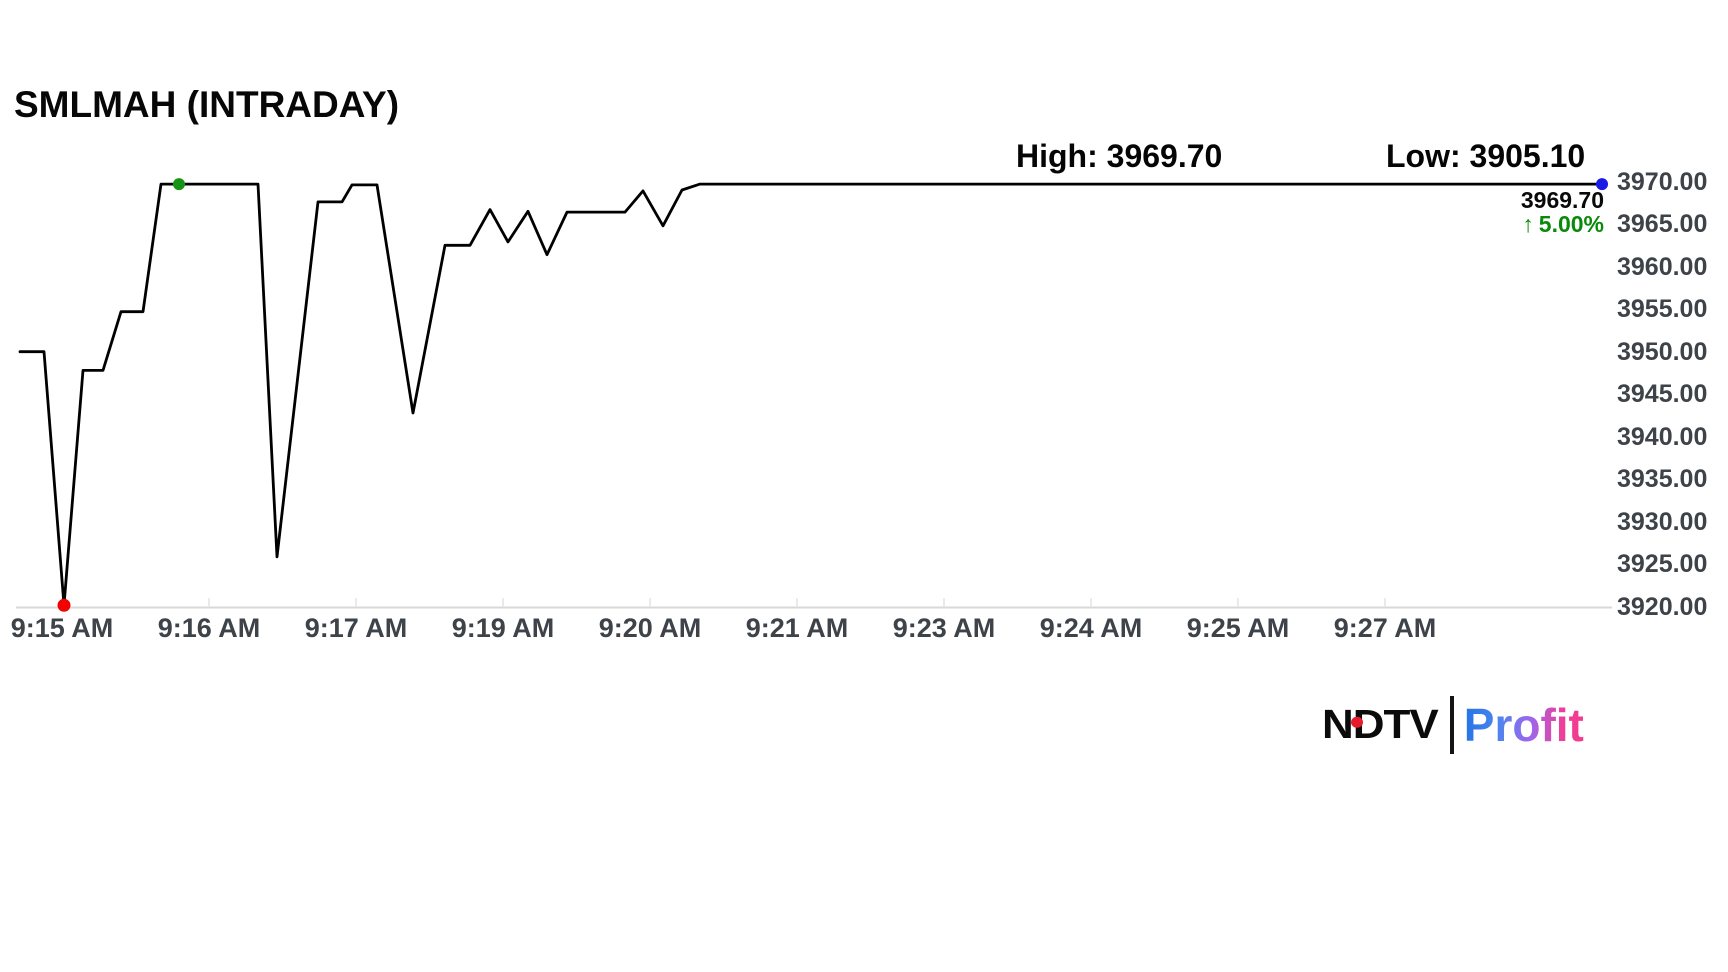 This screenshot has width=1728, height=972. I want to click on last-marker, so click(1602, 184).